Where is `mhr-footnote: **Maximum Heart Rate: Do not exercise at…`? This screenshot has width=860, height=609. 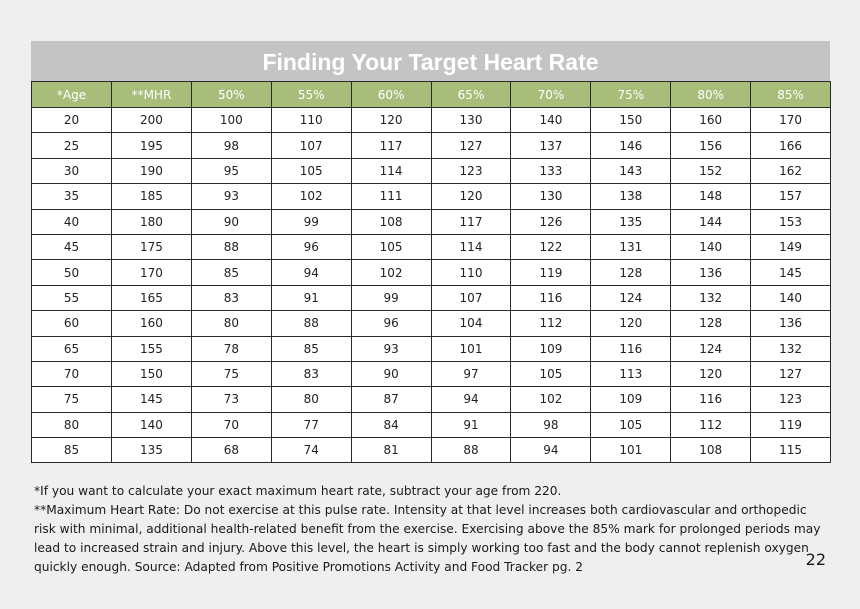
mhr-footnote: **Maximum Heart Rate: Do not exercise at… is located at coordinates (427, 538).